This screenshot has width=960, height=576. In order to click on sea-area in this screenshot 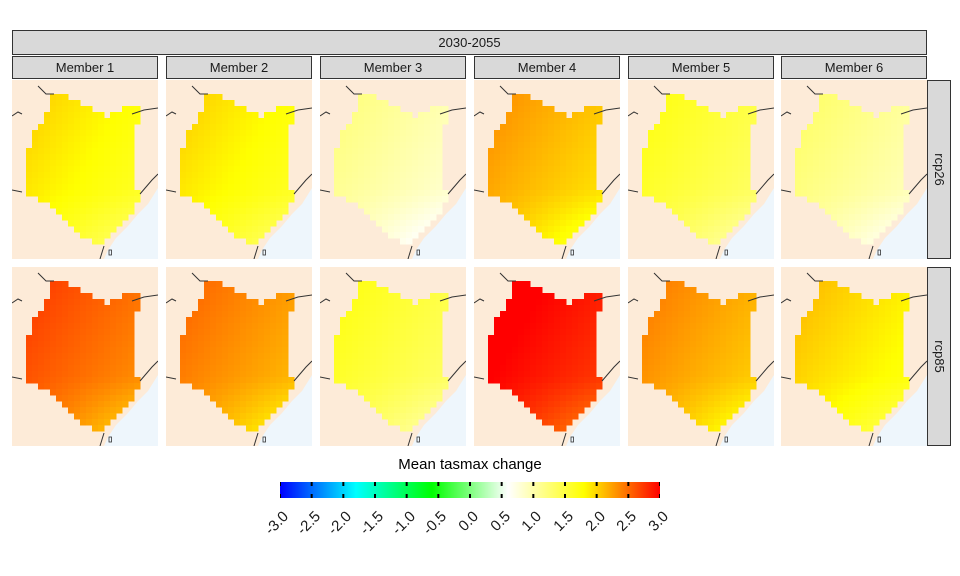, I will do `click(285, 410)`.